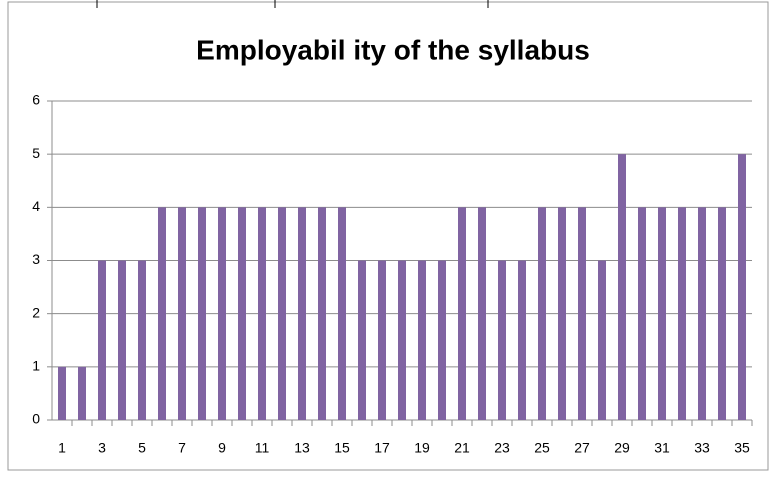 Image resolution: width=771 pixels, height=483 pixels. I want to click on x-tick-label: 23, so click(502, 448).